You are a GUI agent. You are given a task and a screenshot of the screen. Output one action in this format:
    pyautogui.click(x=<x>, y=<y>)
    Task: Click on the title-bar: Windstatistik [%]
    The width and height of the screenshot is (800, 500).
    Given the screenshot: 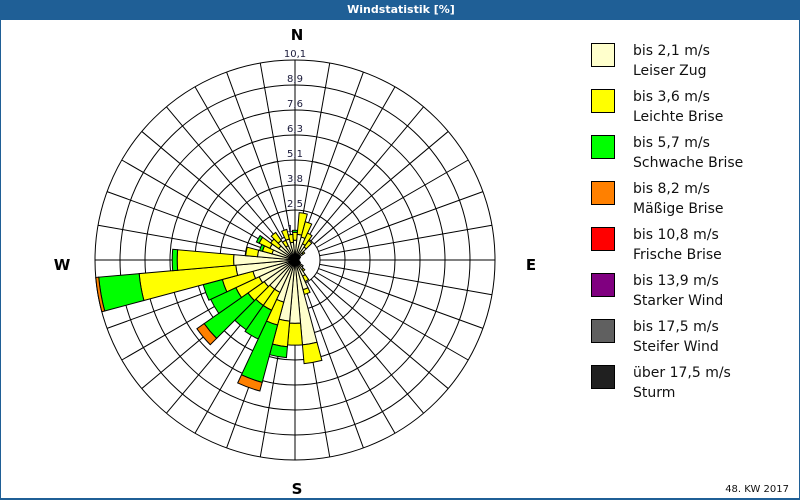 What is the action you would take?
    pyautogui.click(x=400, y=10)
    